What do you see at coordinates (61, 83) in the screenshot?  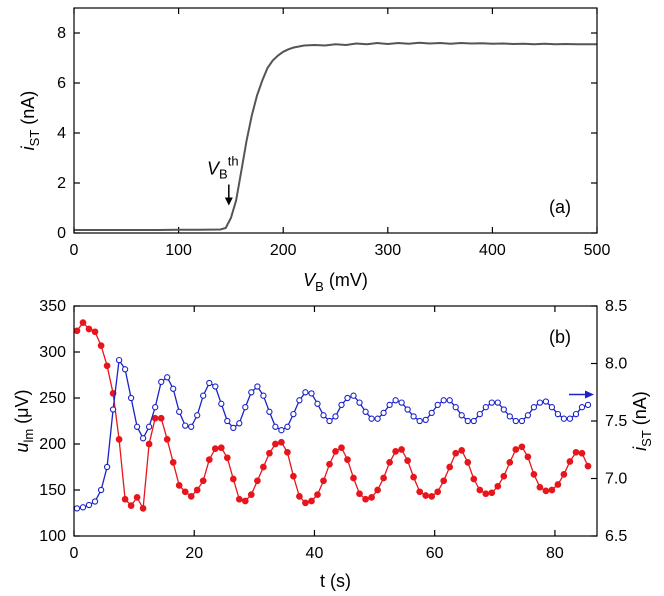 I see `a-y-tick-label: 6` at bounding box center [61, 83].